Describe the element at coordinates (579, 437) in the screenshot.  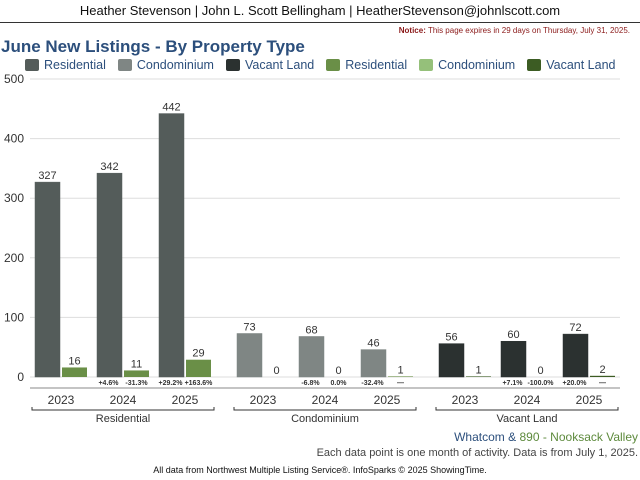
I see `subarea-name: 890 - Nooksack Valley` at that location.